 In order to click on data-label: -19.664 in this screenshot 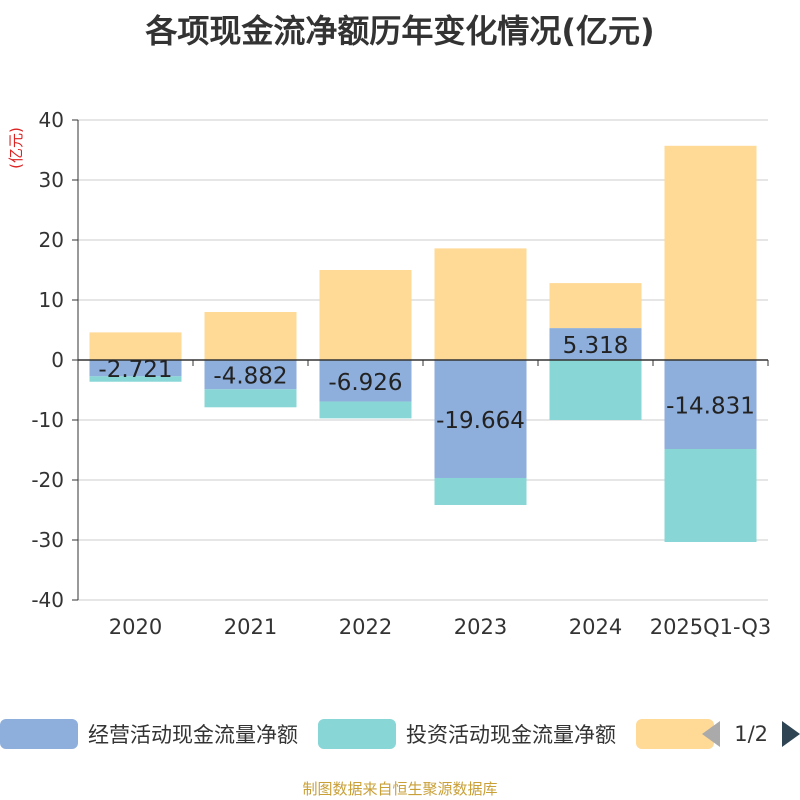, I will do `click(480, 421)`.